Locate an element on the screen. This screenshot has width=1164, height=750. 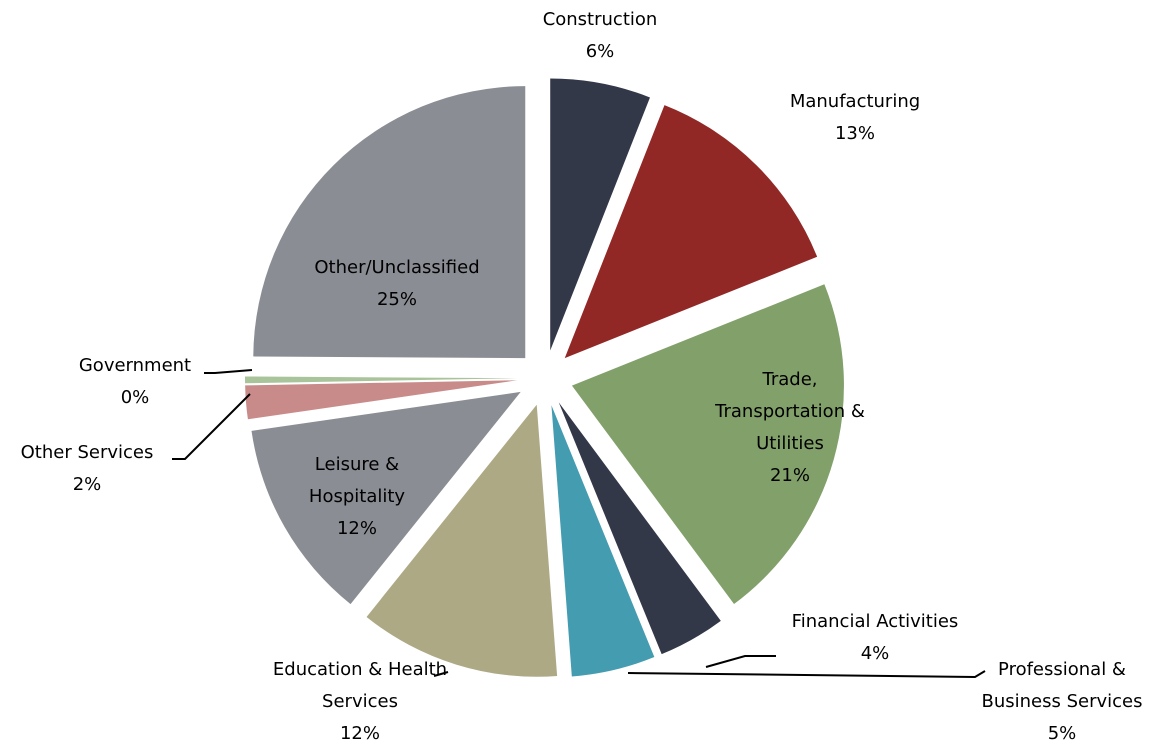
slice-name: Professional & Business Services is located at coordinates (1062, 685).